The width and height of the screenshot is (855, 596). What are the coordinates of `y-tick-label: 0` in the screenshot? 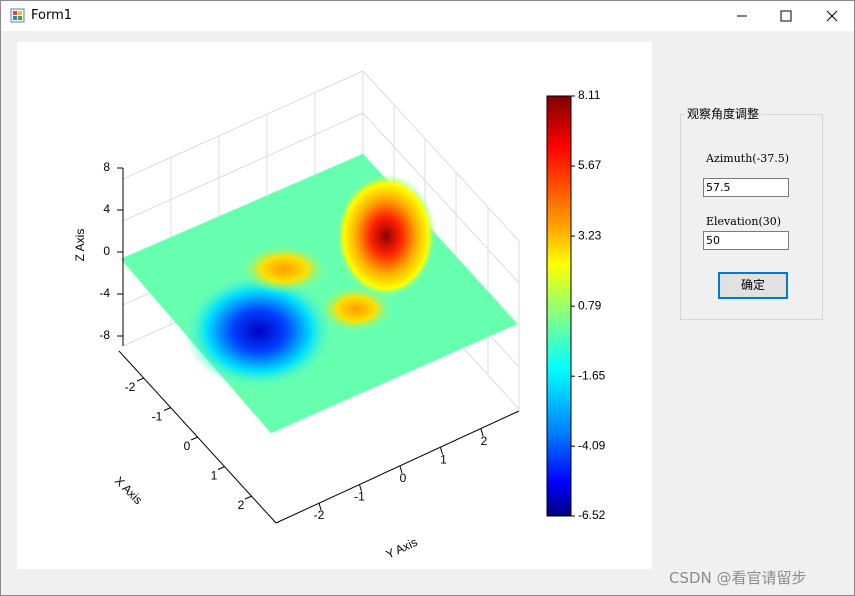 It's located at (403, 478).